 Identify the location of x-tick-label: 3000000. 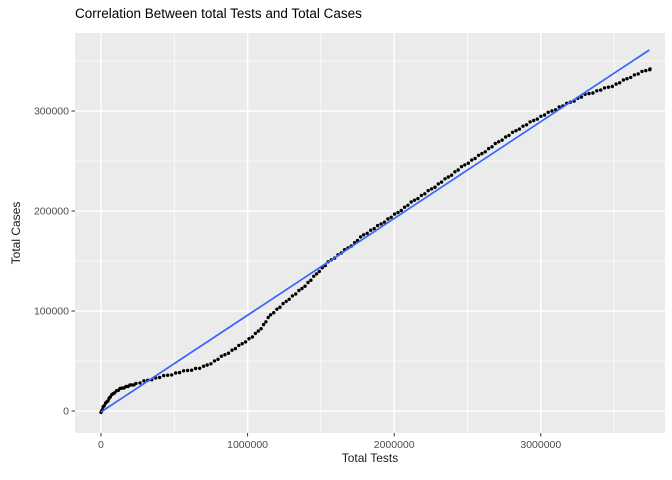
(540, 445).